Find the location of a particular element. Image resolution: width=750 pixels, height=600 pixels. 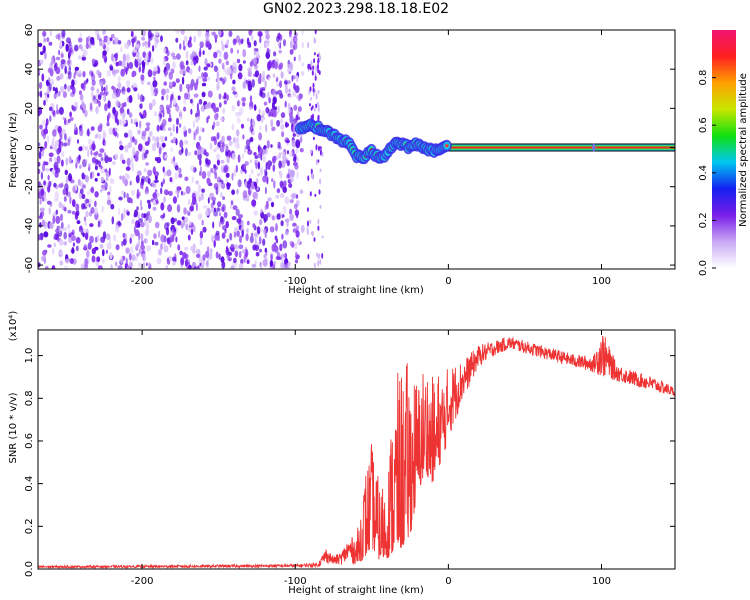

x-tick-label: 100 is located at coordinates (601, 581).